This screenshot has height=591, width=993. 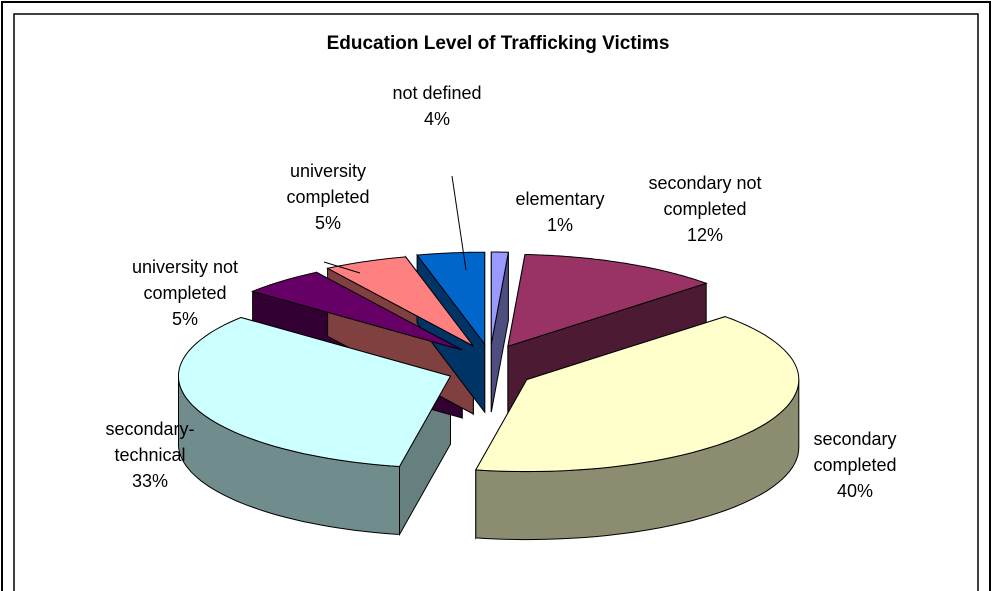 I want to click on label-box: elementary 1%, so click(x=560, y=212).